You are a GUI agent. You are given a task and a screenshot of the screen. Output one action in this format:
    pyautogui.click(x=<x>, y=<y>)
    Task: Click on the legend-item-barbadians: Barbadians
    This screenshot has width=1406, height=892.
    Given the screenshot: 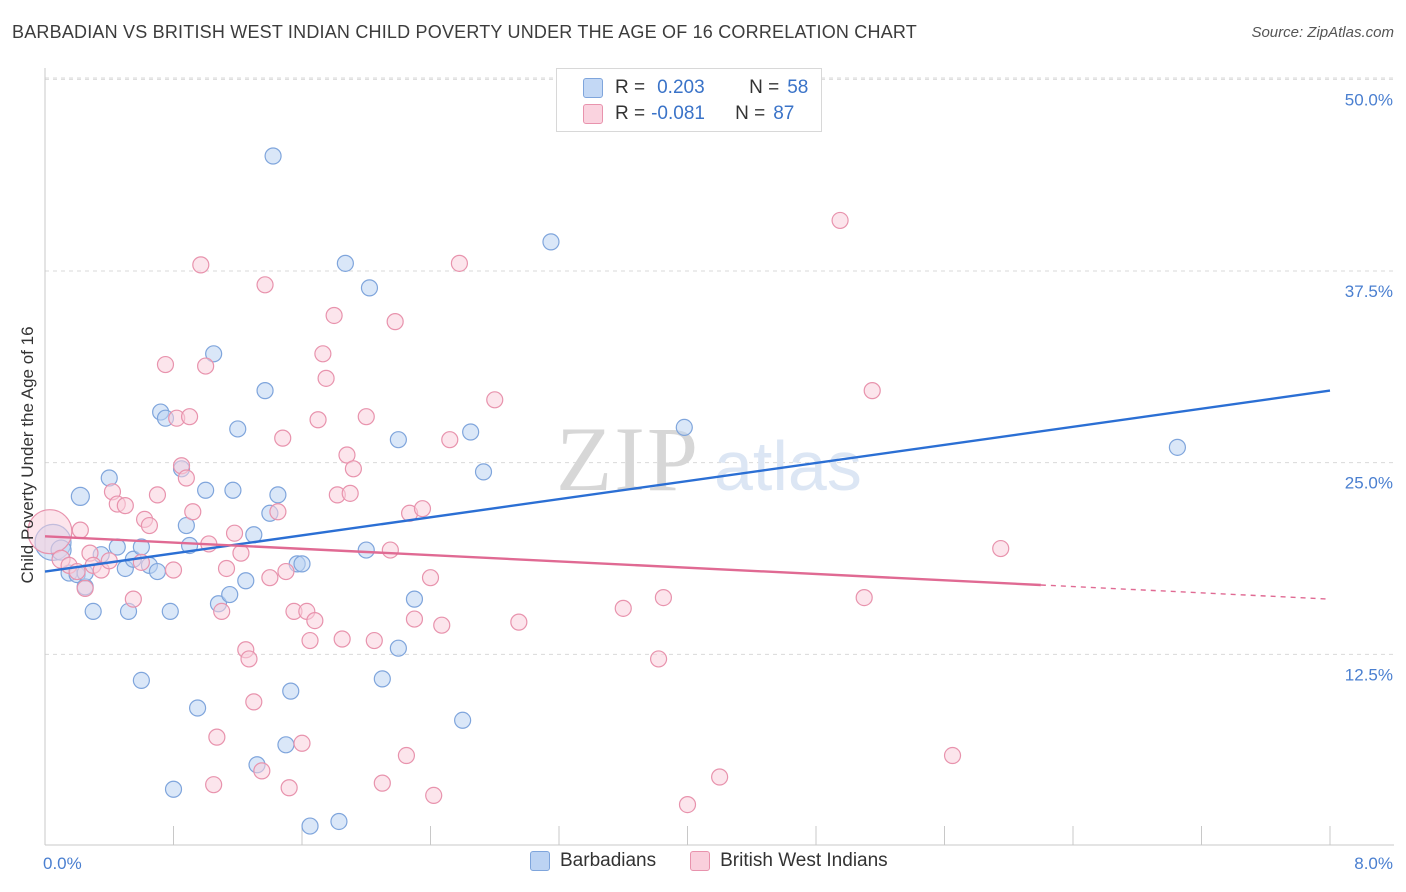 What is the action you would take?
    pyautogui.click(x=593, y=861)
    